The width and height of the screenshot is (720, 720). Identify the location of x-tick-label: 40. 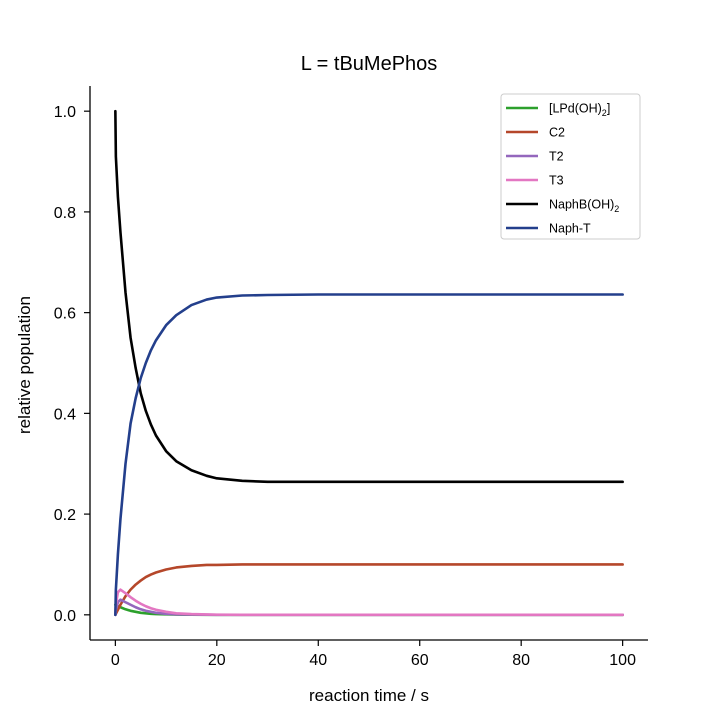
(318, 660).